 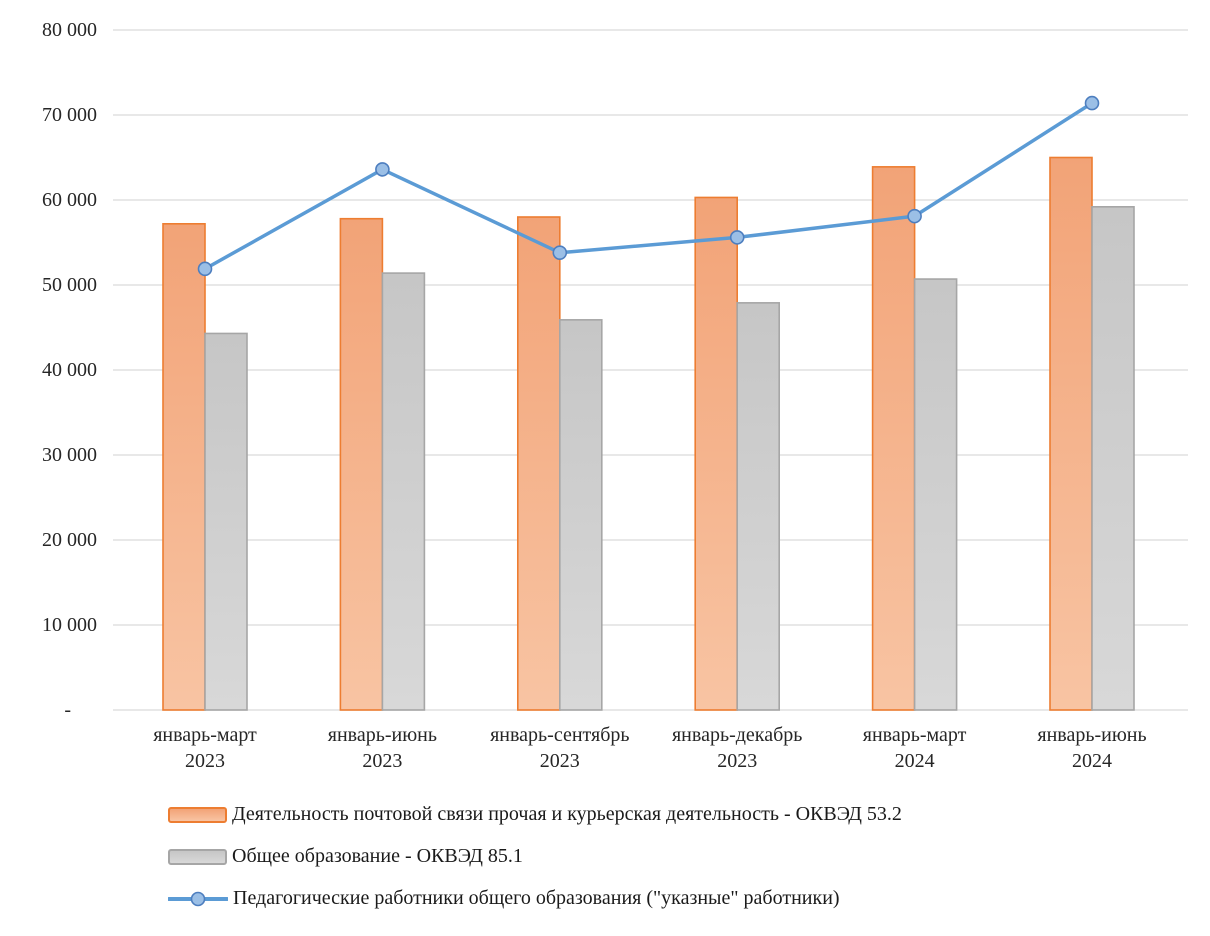 What do you see at coordinates (69, 285) in the screenshot?
I see `y-axis-tick-label: 50 000` at bounding box center [69, 285].